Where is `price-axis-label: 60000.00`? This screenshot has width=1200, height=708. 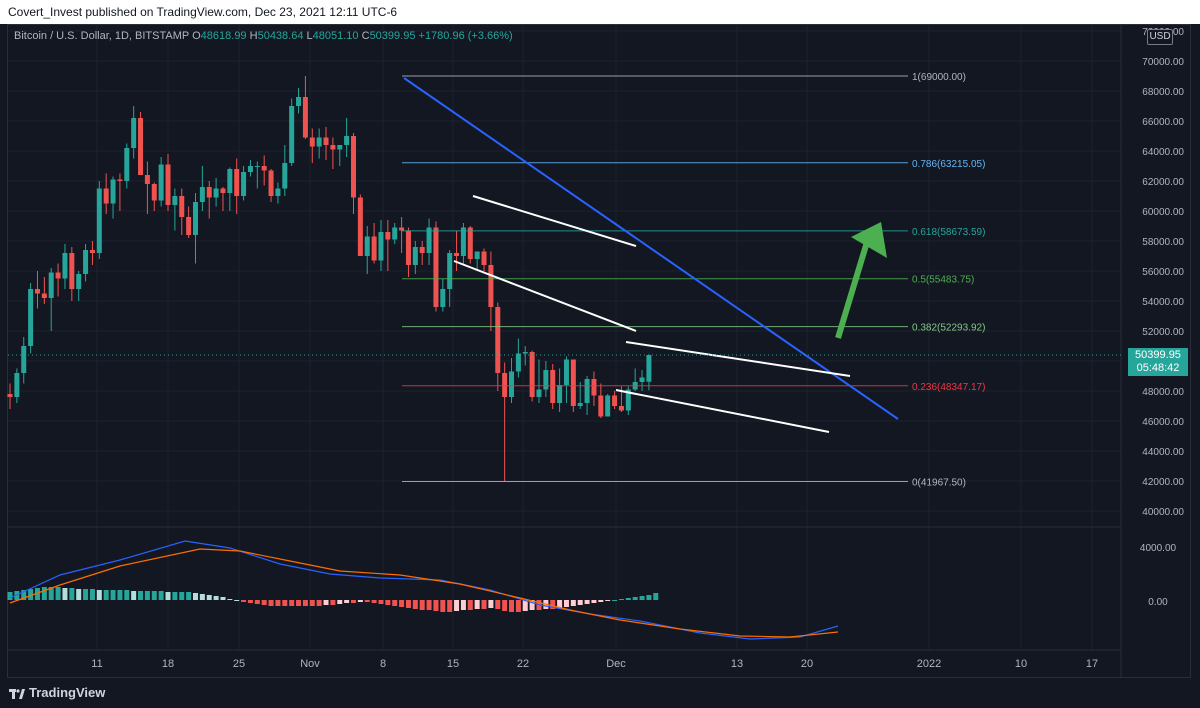
price-axis-label: 60000.00 is located at coordinates (1163, 212).